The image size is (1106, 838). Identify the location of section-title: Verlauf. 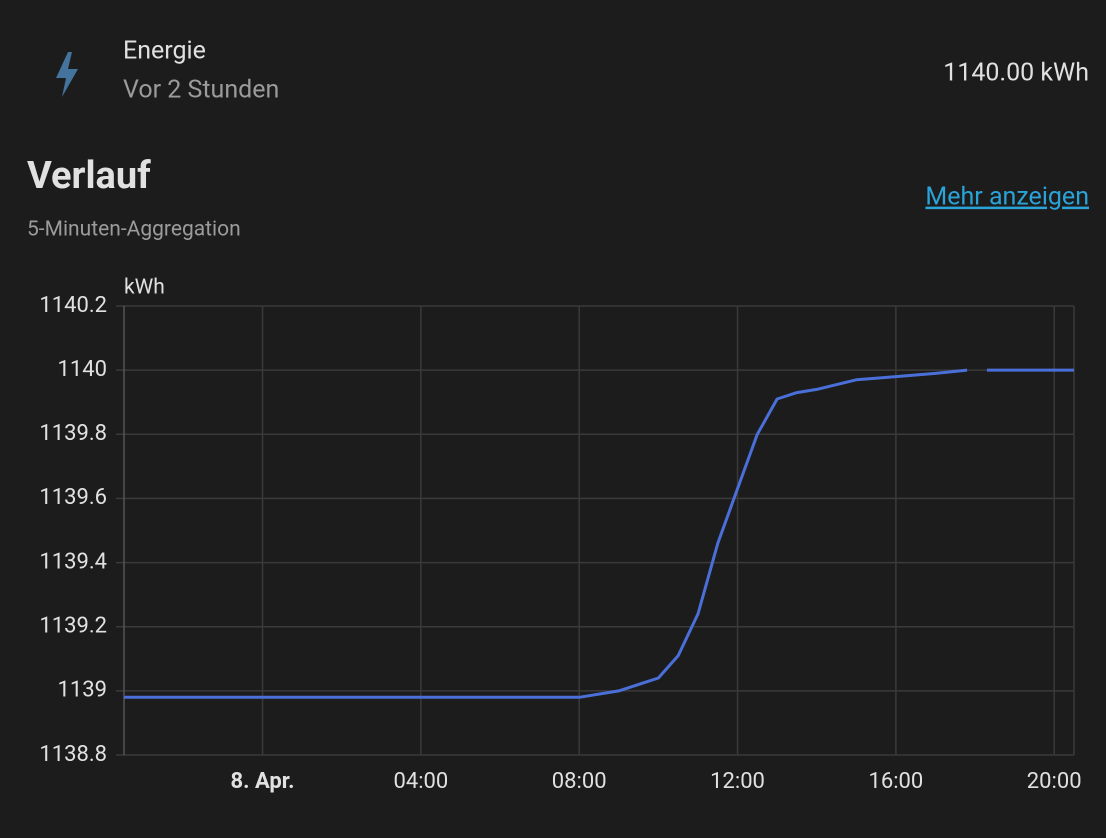
(89, 176).